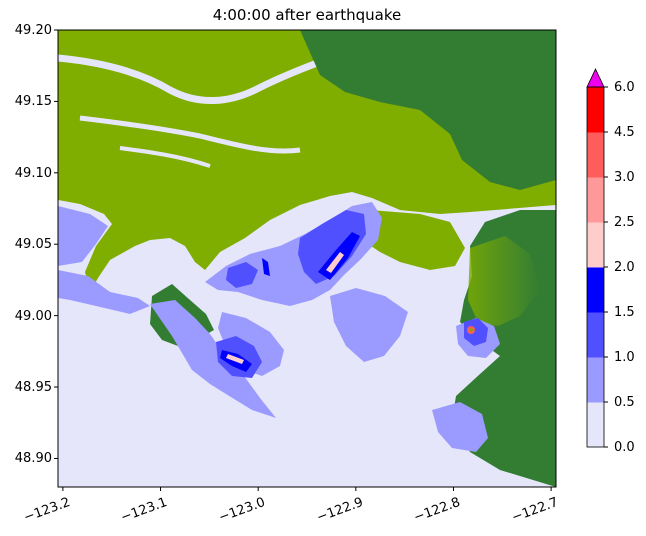 The width and height of the screenshot is (646, 536). Describe the element at coordinates (33, 102) in the screenshot. I see `y-tick-label: 49.15` at that location.